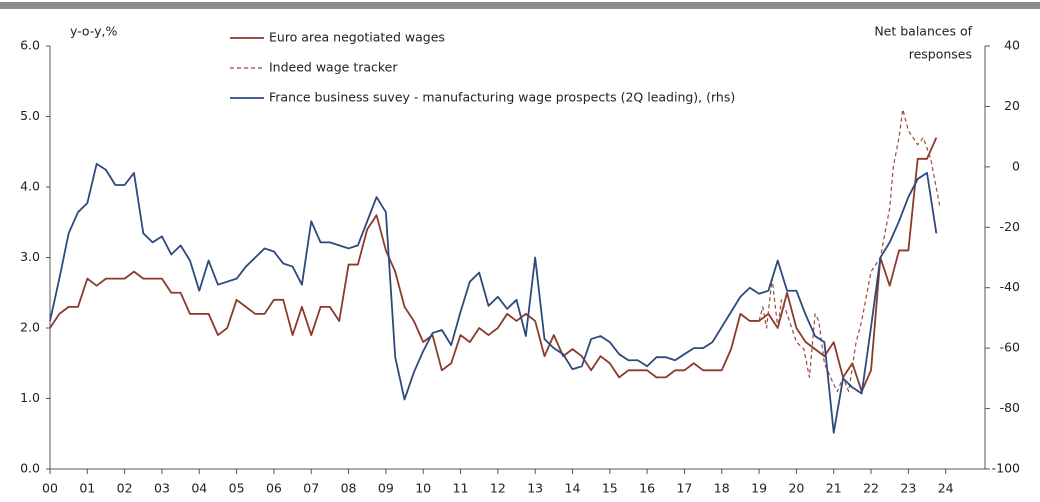 This screenshot has height=502, width=1040. Describe the element at coordinates (573, 488) in the screenshot. I see `x-tick-label: 14` at that location.